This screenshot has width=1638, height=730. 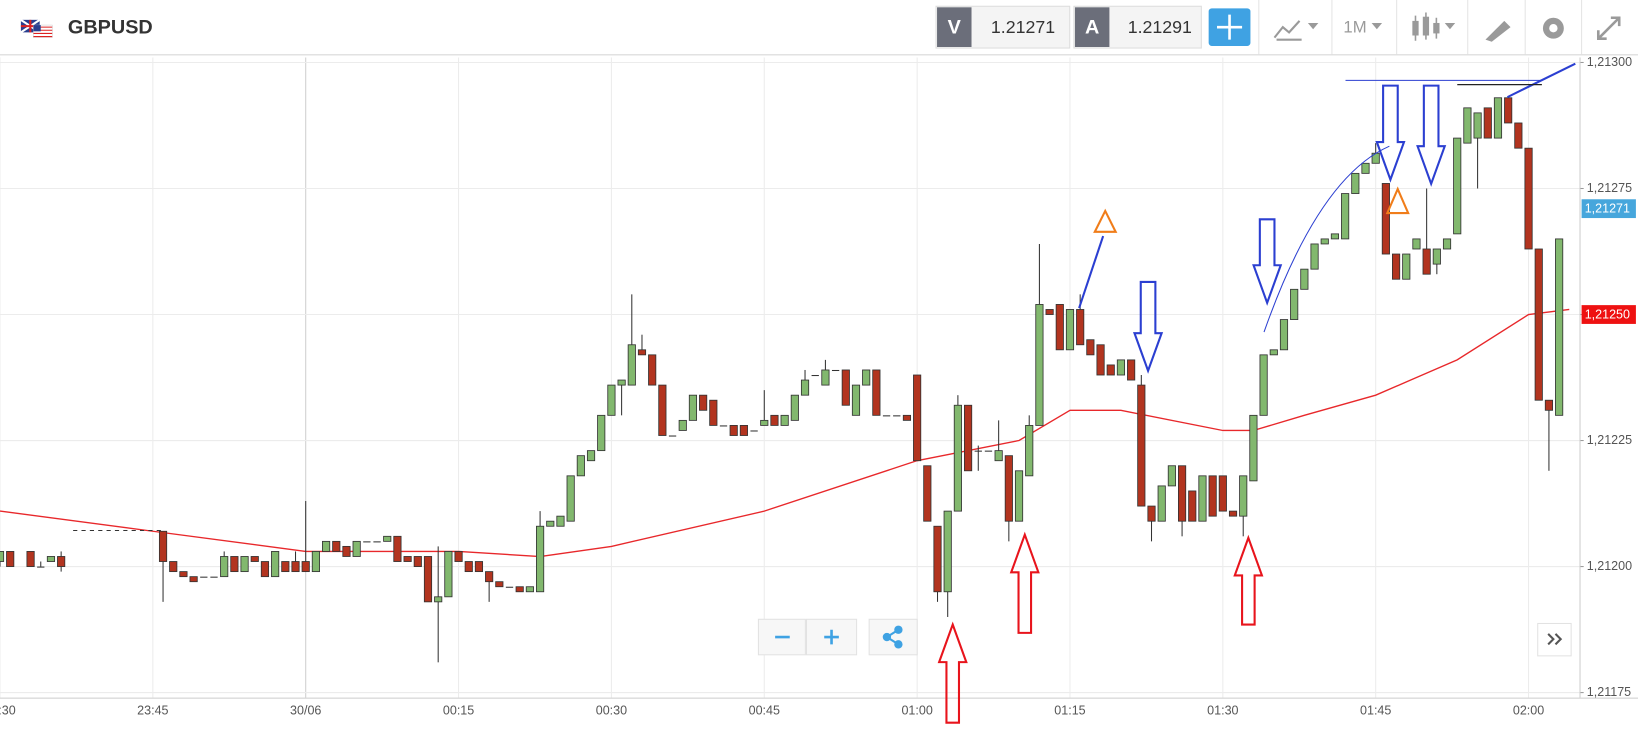 I want to click on draw-button, so click(x=1498, y=31).